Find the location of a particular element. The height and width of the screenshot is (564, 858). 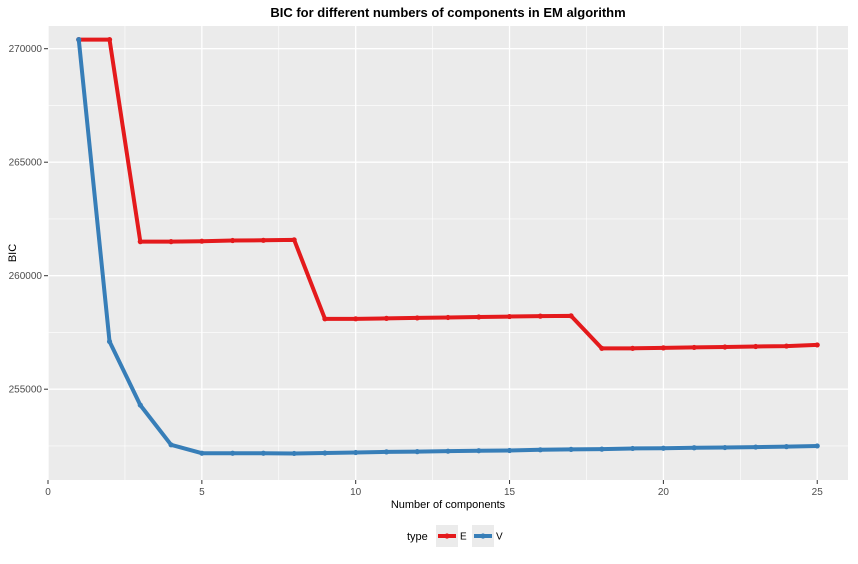

legend-title: type is located at coordinates (417, 537).